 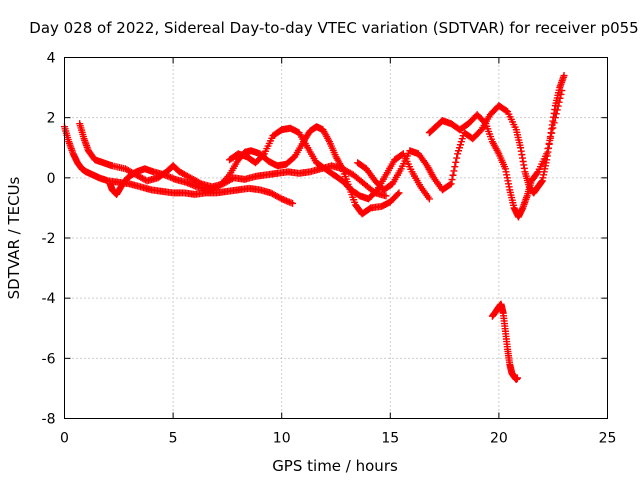 I want to click on series-sat-c, so click(x=254, y=170).